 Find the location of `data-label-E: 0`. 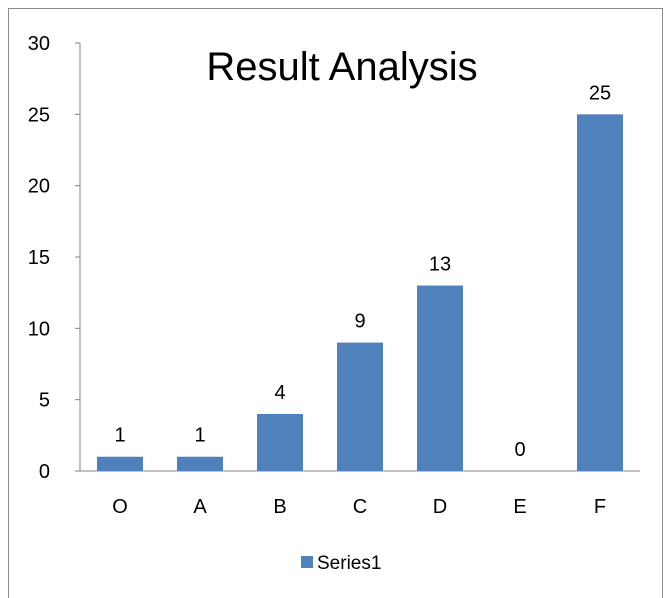

data-label-E: 0 is located at coordinates (519, 450).